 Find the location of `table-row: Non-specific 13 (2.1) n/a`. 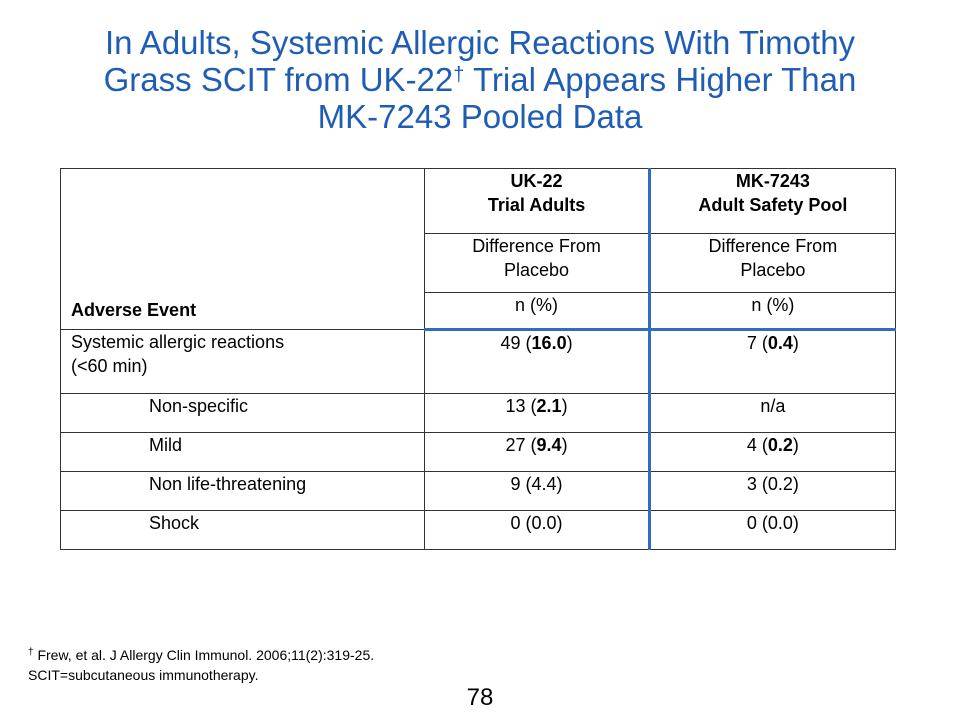

table-row: Non-specific 13 (2.1) n/a is located at coordinates (478, 413).